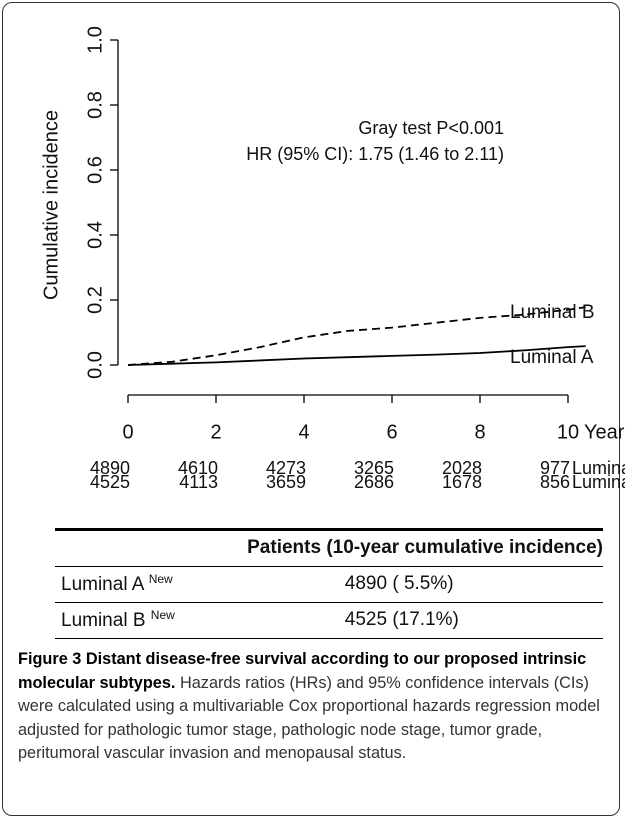  Describe the element at coordinates (462, 482) in the screenshot. I see `risk-count: 1678` at that location.